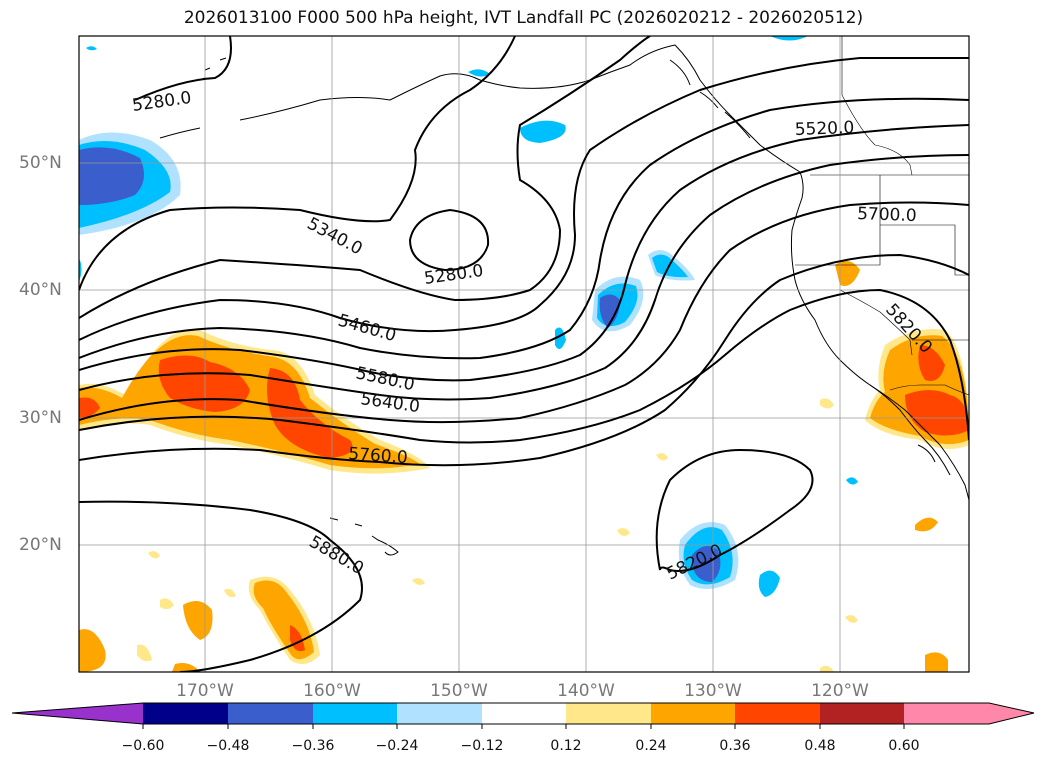  Describe the element at coordinates (40, 163) in the screenshot. I see `lat-label: 50°N` at that location.